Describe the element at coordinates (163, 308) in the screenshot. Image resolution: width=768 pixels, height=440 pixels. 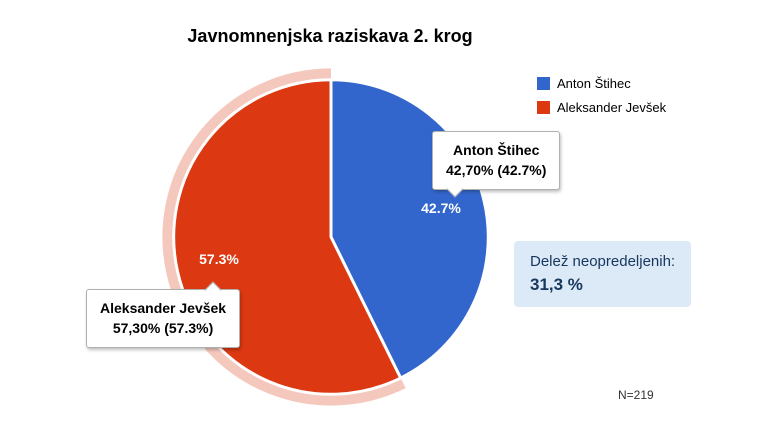
I see `callout-jevsek-name: Aleksander Jevšek` at that location.